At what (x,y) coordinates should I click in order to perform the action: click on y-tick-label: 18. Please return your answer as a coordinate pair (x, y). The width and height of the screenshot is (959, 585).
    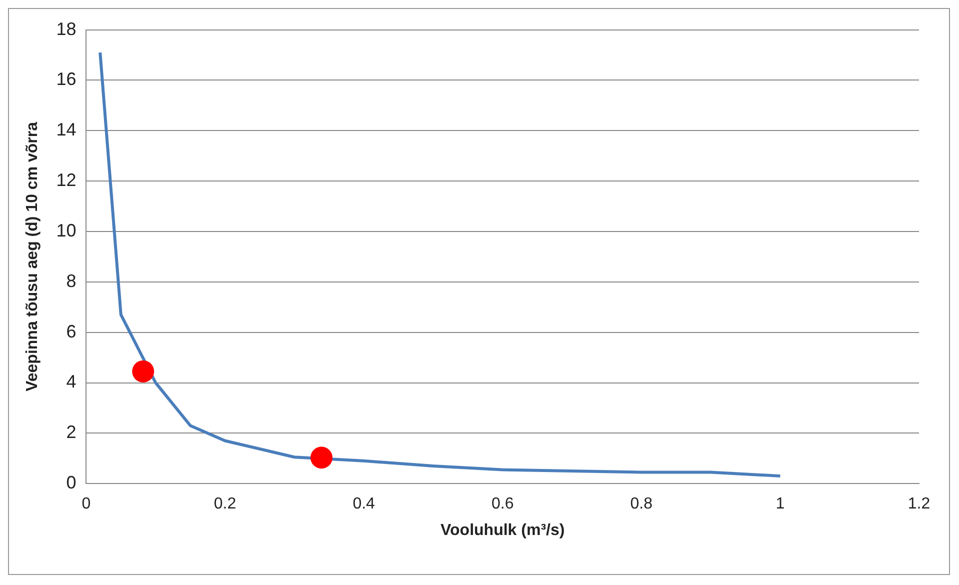
    Looking at the image, I should click on (66, 28).